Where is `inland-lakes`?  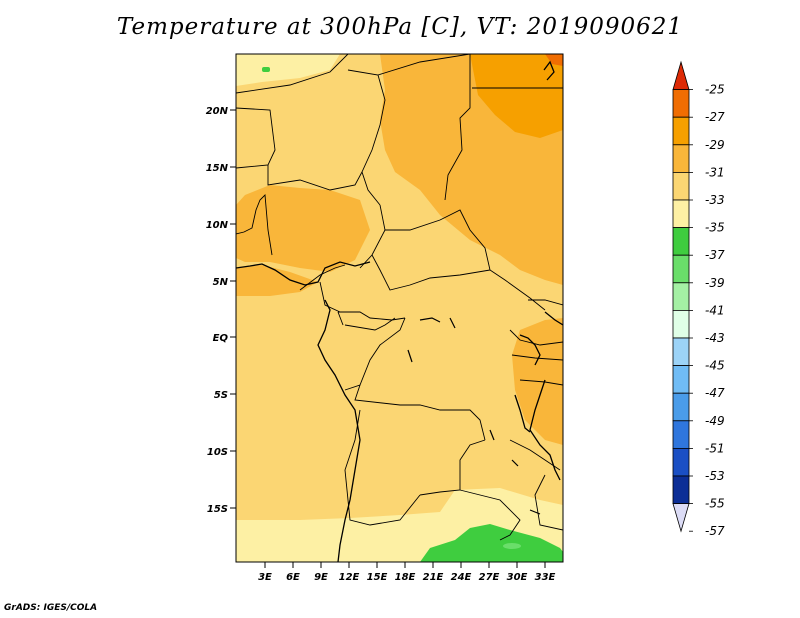 inland-lakes is located at coordinates (474, 416).